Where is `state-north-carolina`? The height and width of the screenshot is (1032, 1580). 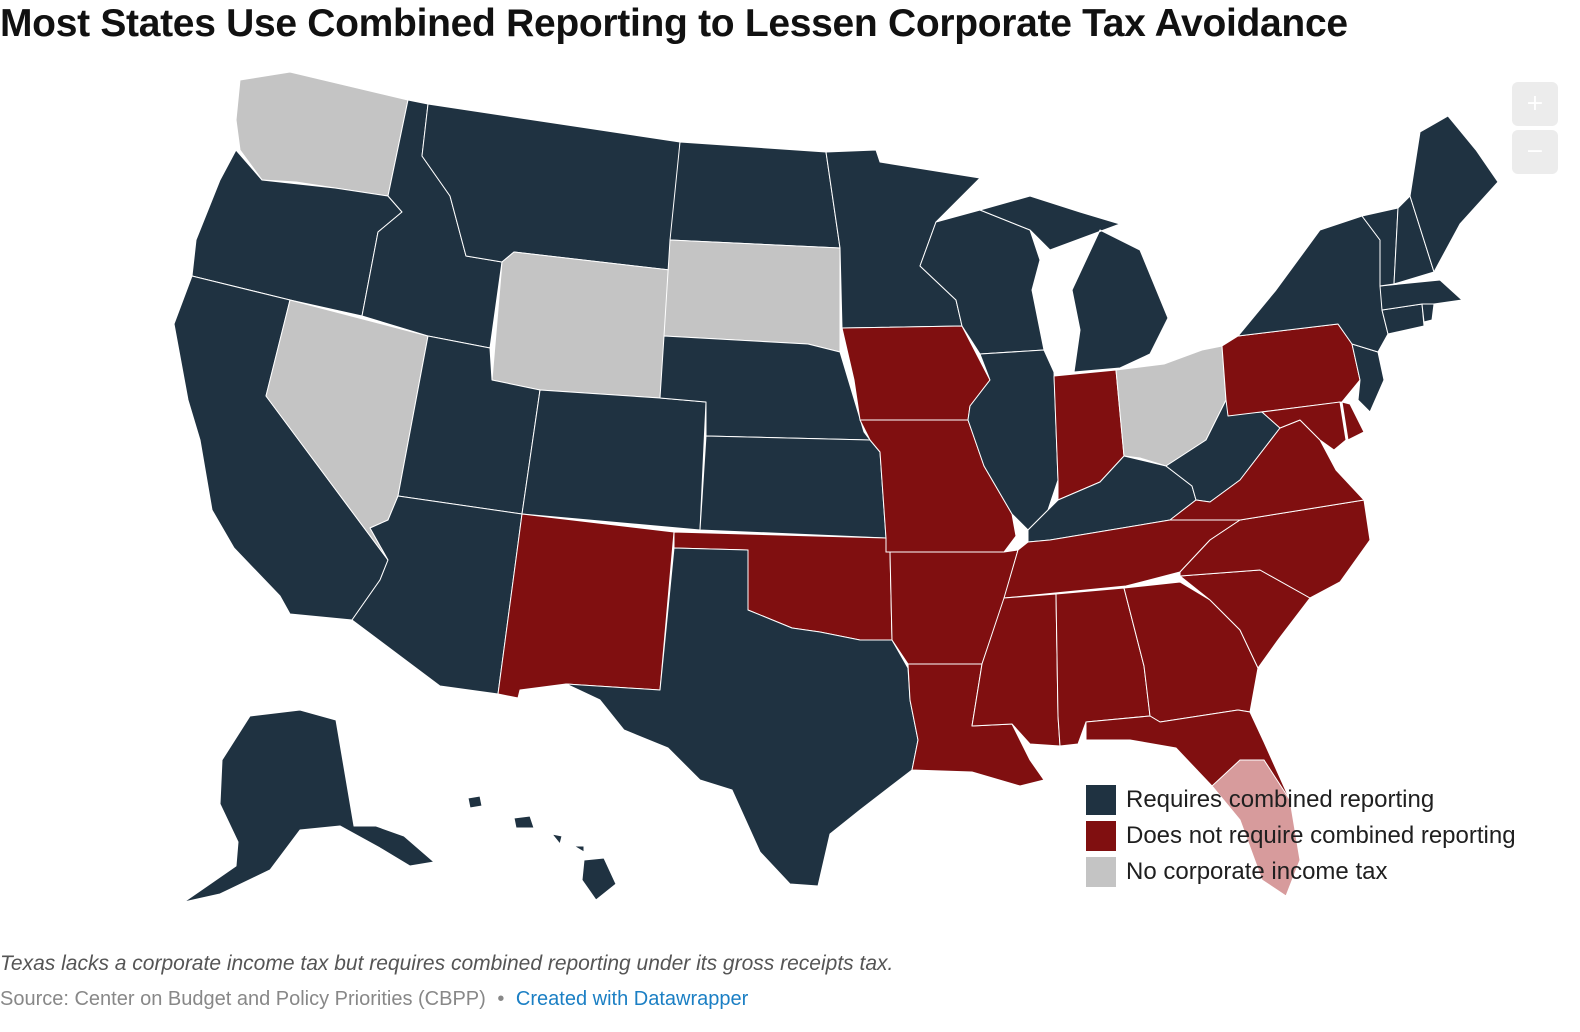
state-north-carolina is located at coordinates (1275, 549).